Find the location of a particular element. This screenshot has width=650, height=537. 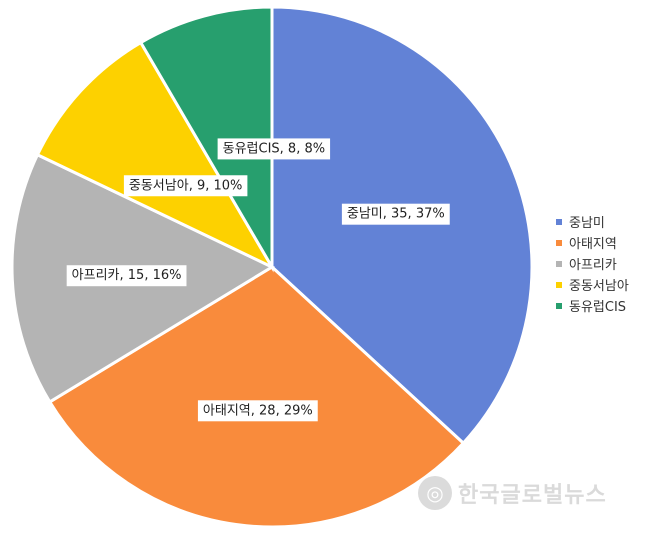

legend-item-middle-east: 중동서남아 is located at coordinates (592, 284).